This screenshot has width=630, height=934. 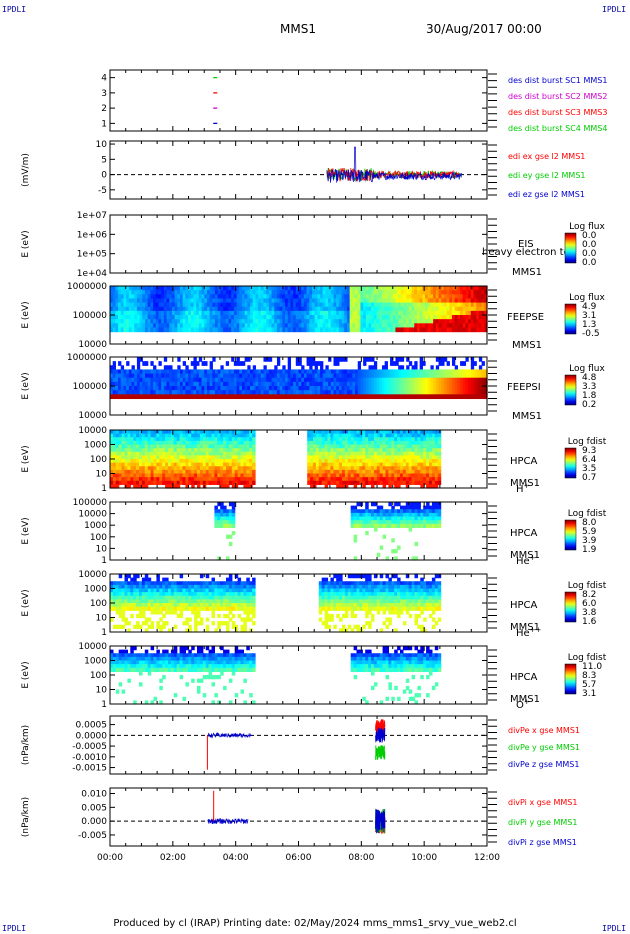 What do you see at coordinates (104, 79) in the screenshot?
I see `burst-ytick-label: 4` at bounding box center [104, 79].